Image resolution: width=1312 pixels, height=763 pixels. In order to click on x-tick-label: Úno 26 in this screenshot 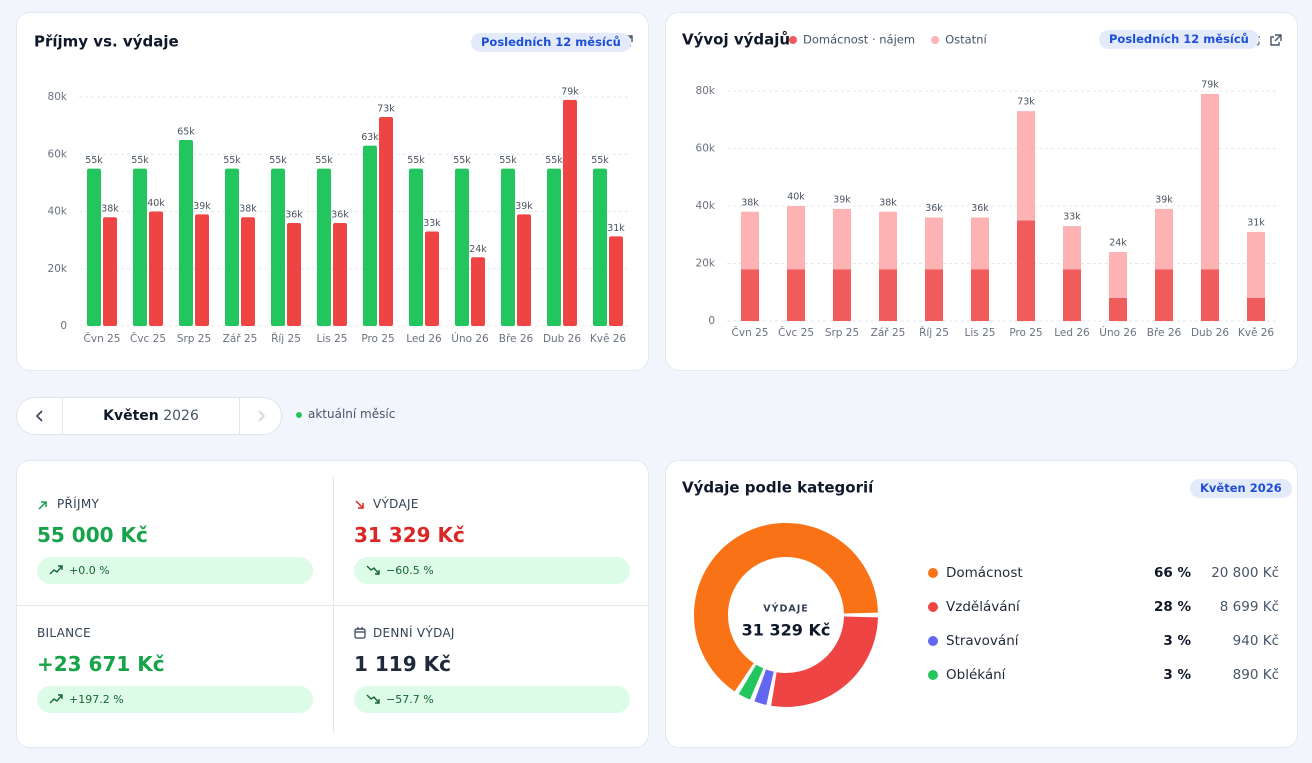, I will do `click(470, 338)`.